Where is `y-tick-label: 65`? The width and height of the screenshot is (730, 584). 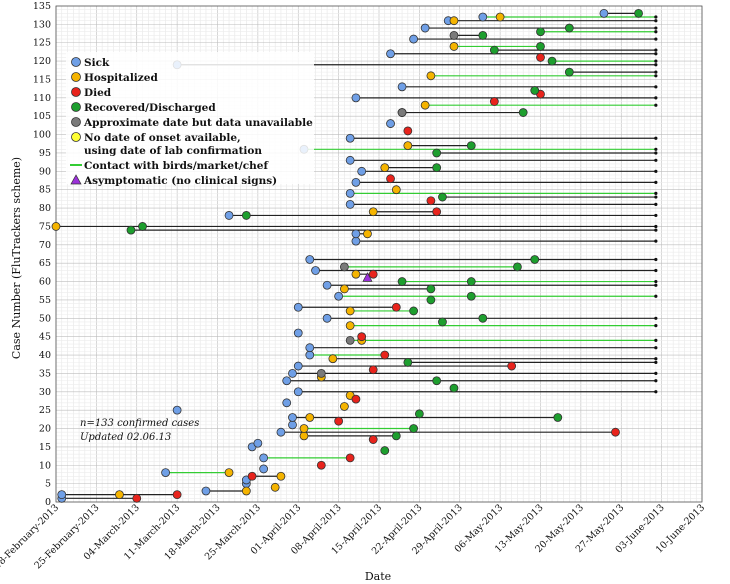
y-tick-label: 65 is located at coordinates (45, 263).